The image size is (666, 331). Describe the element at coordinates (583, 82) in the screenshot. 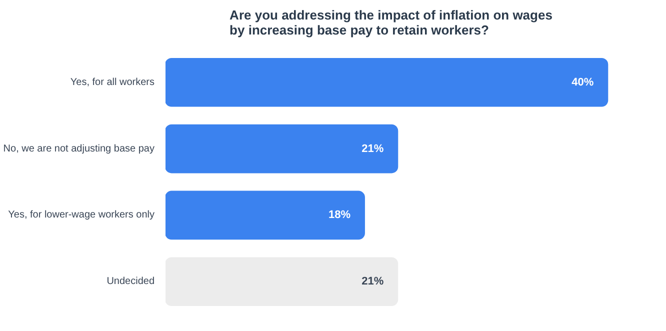

I see `data-label: 40%` at that location.